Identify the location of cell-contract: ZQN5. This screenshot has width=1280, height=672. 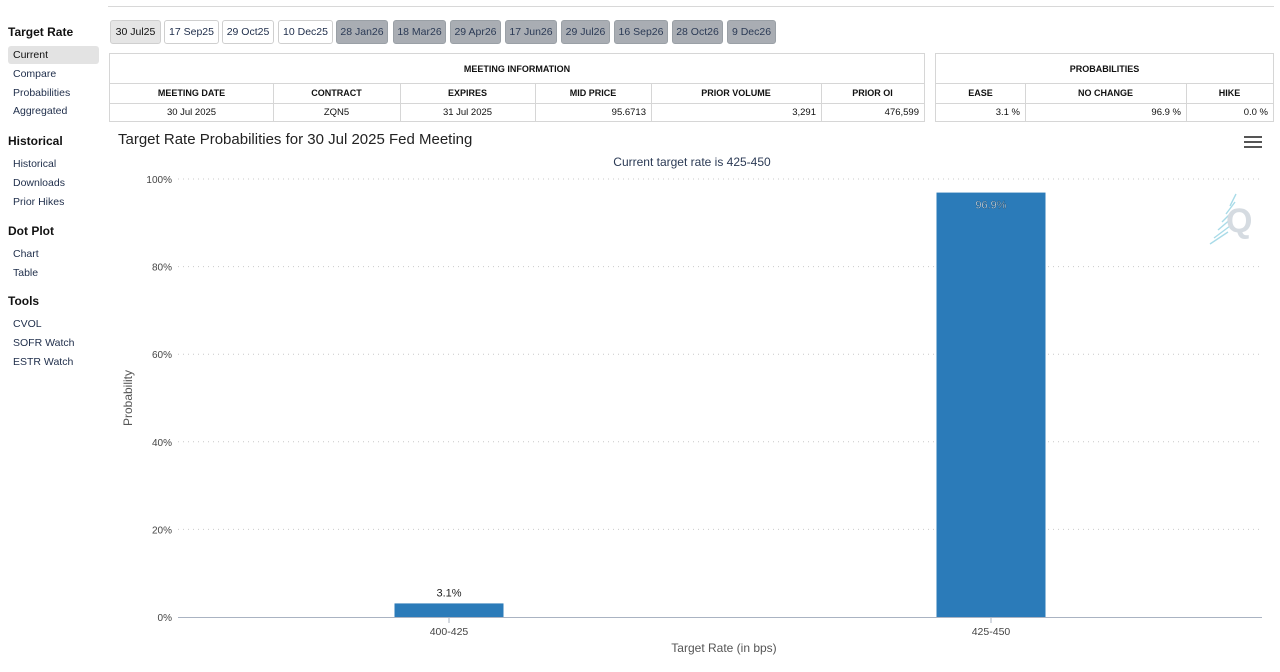
(336, 112).